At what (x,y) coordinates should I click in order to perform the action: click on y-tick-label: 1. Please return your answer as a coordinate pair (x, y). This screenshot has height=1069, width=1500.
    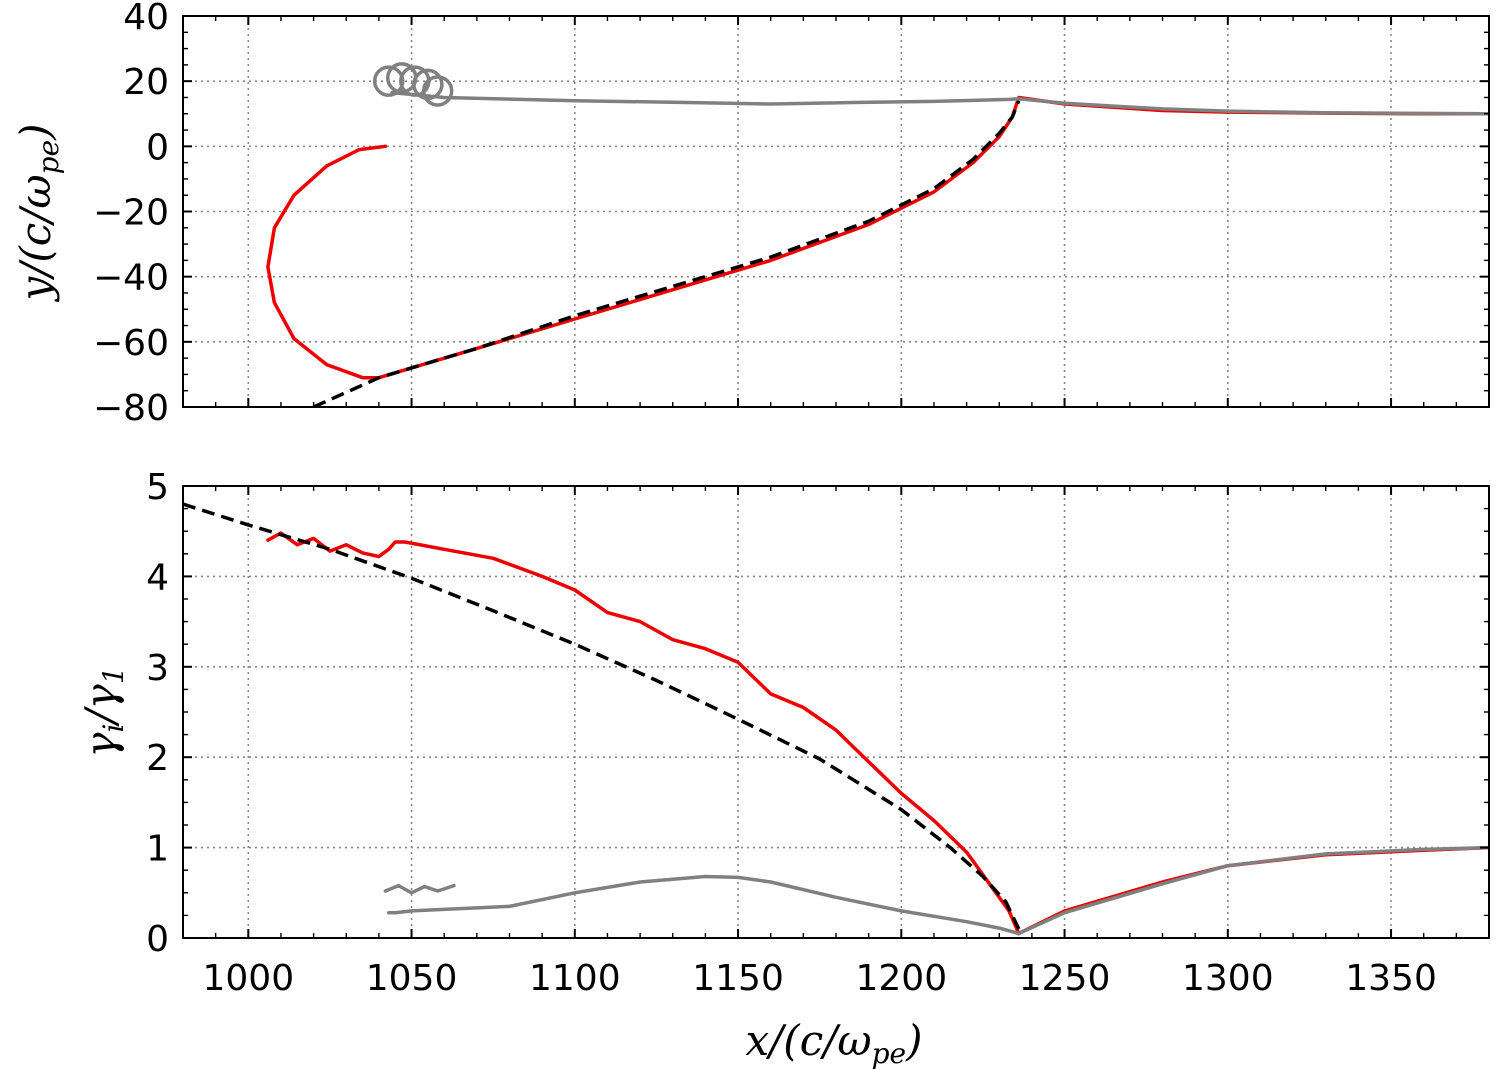
    Looking at the image, I should click on (157, 849).